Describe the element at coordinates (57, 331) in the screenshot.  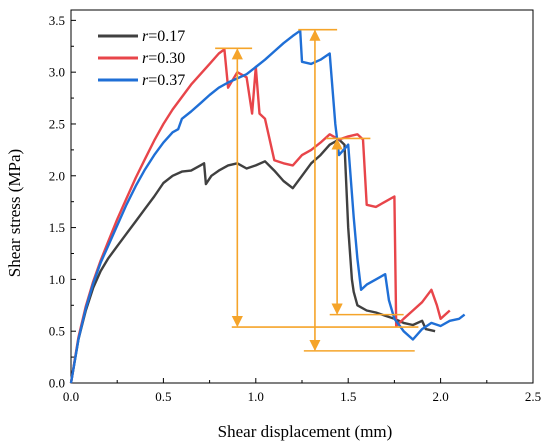
I see `y-tick-label: 0.5` at that location.